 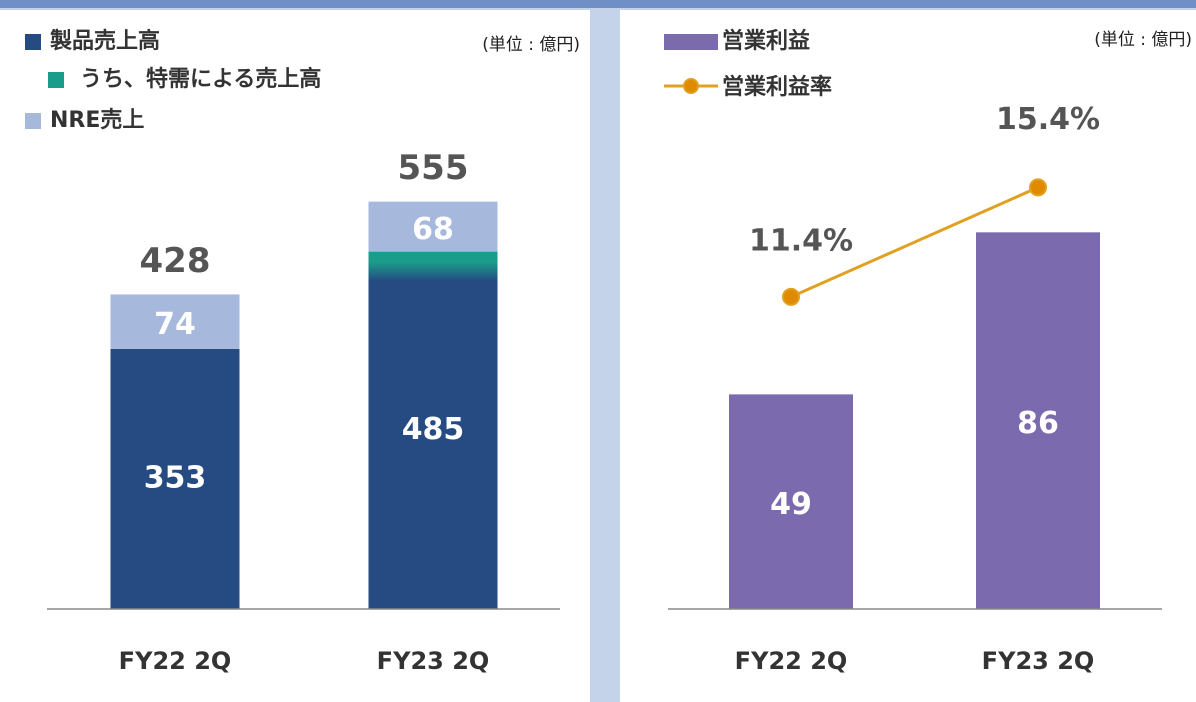 I want to click on total-label: 555, so click(x=433, y=168).